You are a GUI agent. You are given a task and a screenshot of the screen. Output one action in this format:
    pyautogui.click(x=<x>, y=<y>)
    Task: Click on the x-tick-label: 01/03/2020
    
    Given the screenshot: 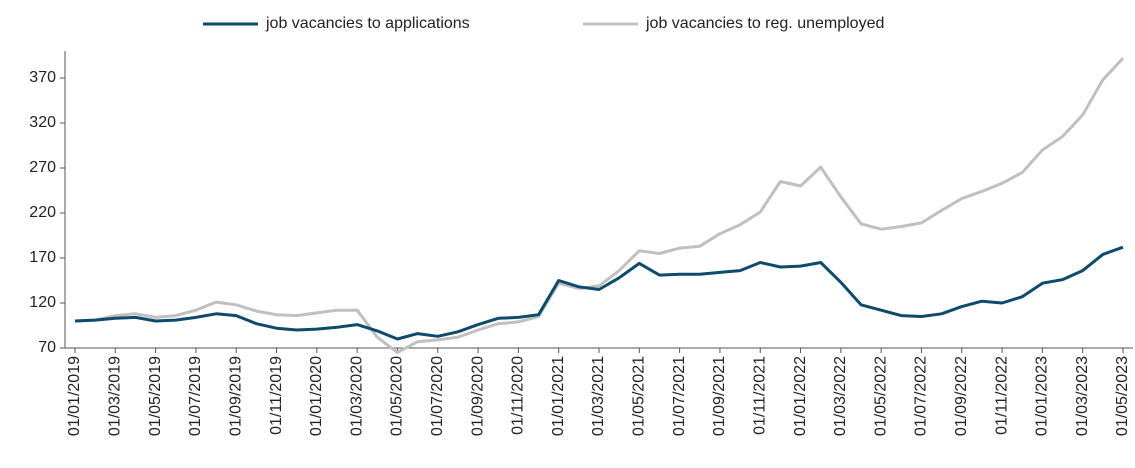 What is the action you would take?
    pyautogui.click(x=356, y=396)
    